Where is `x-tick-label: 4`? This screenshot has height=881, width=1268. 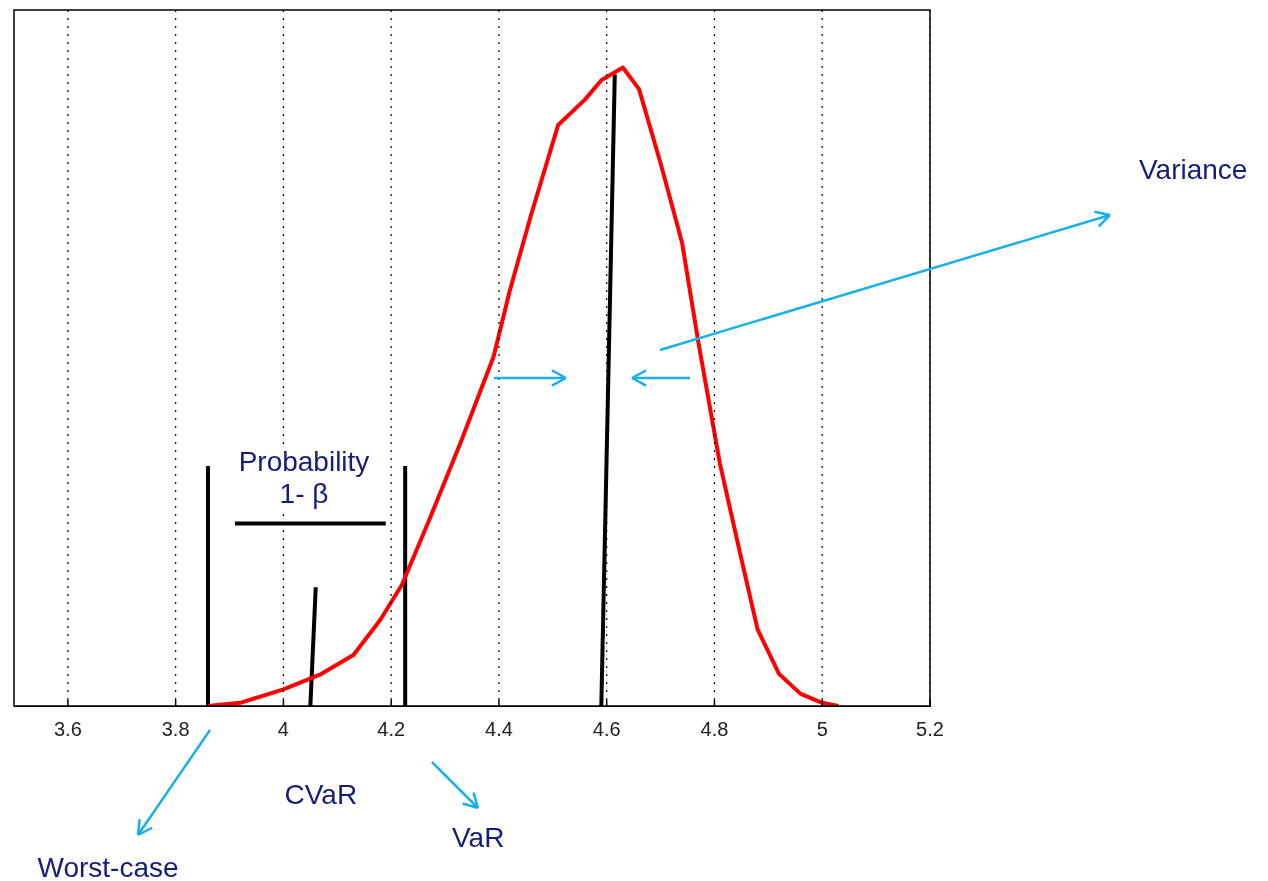
x-tick-label: 4 is located at coordinates (283, 728).